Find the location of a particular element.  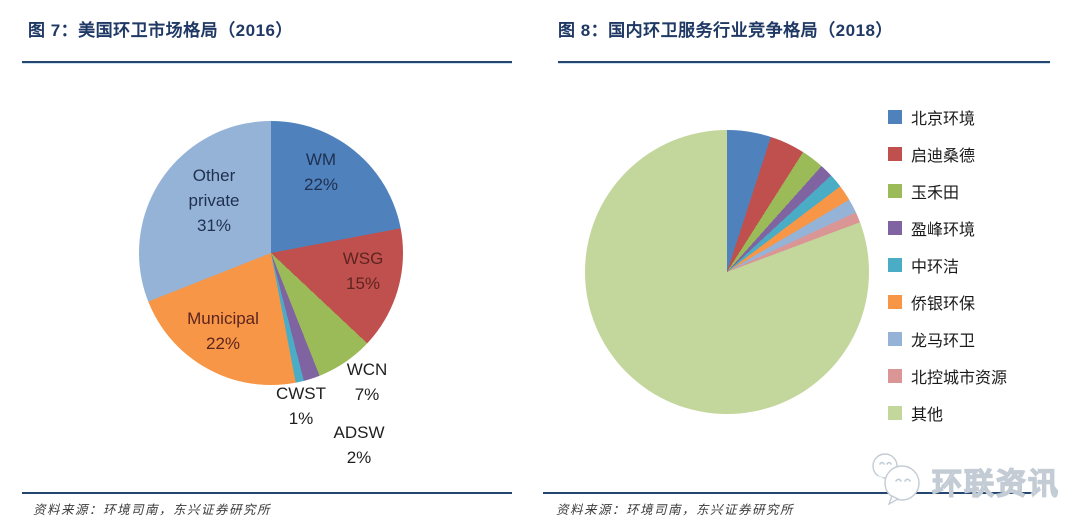

figure7-pie is located at coordinates (271, 253).